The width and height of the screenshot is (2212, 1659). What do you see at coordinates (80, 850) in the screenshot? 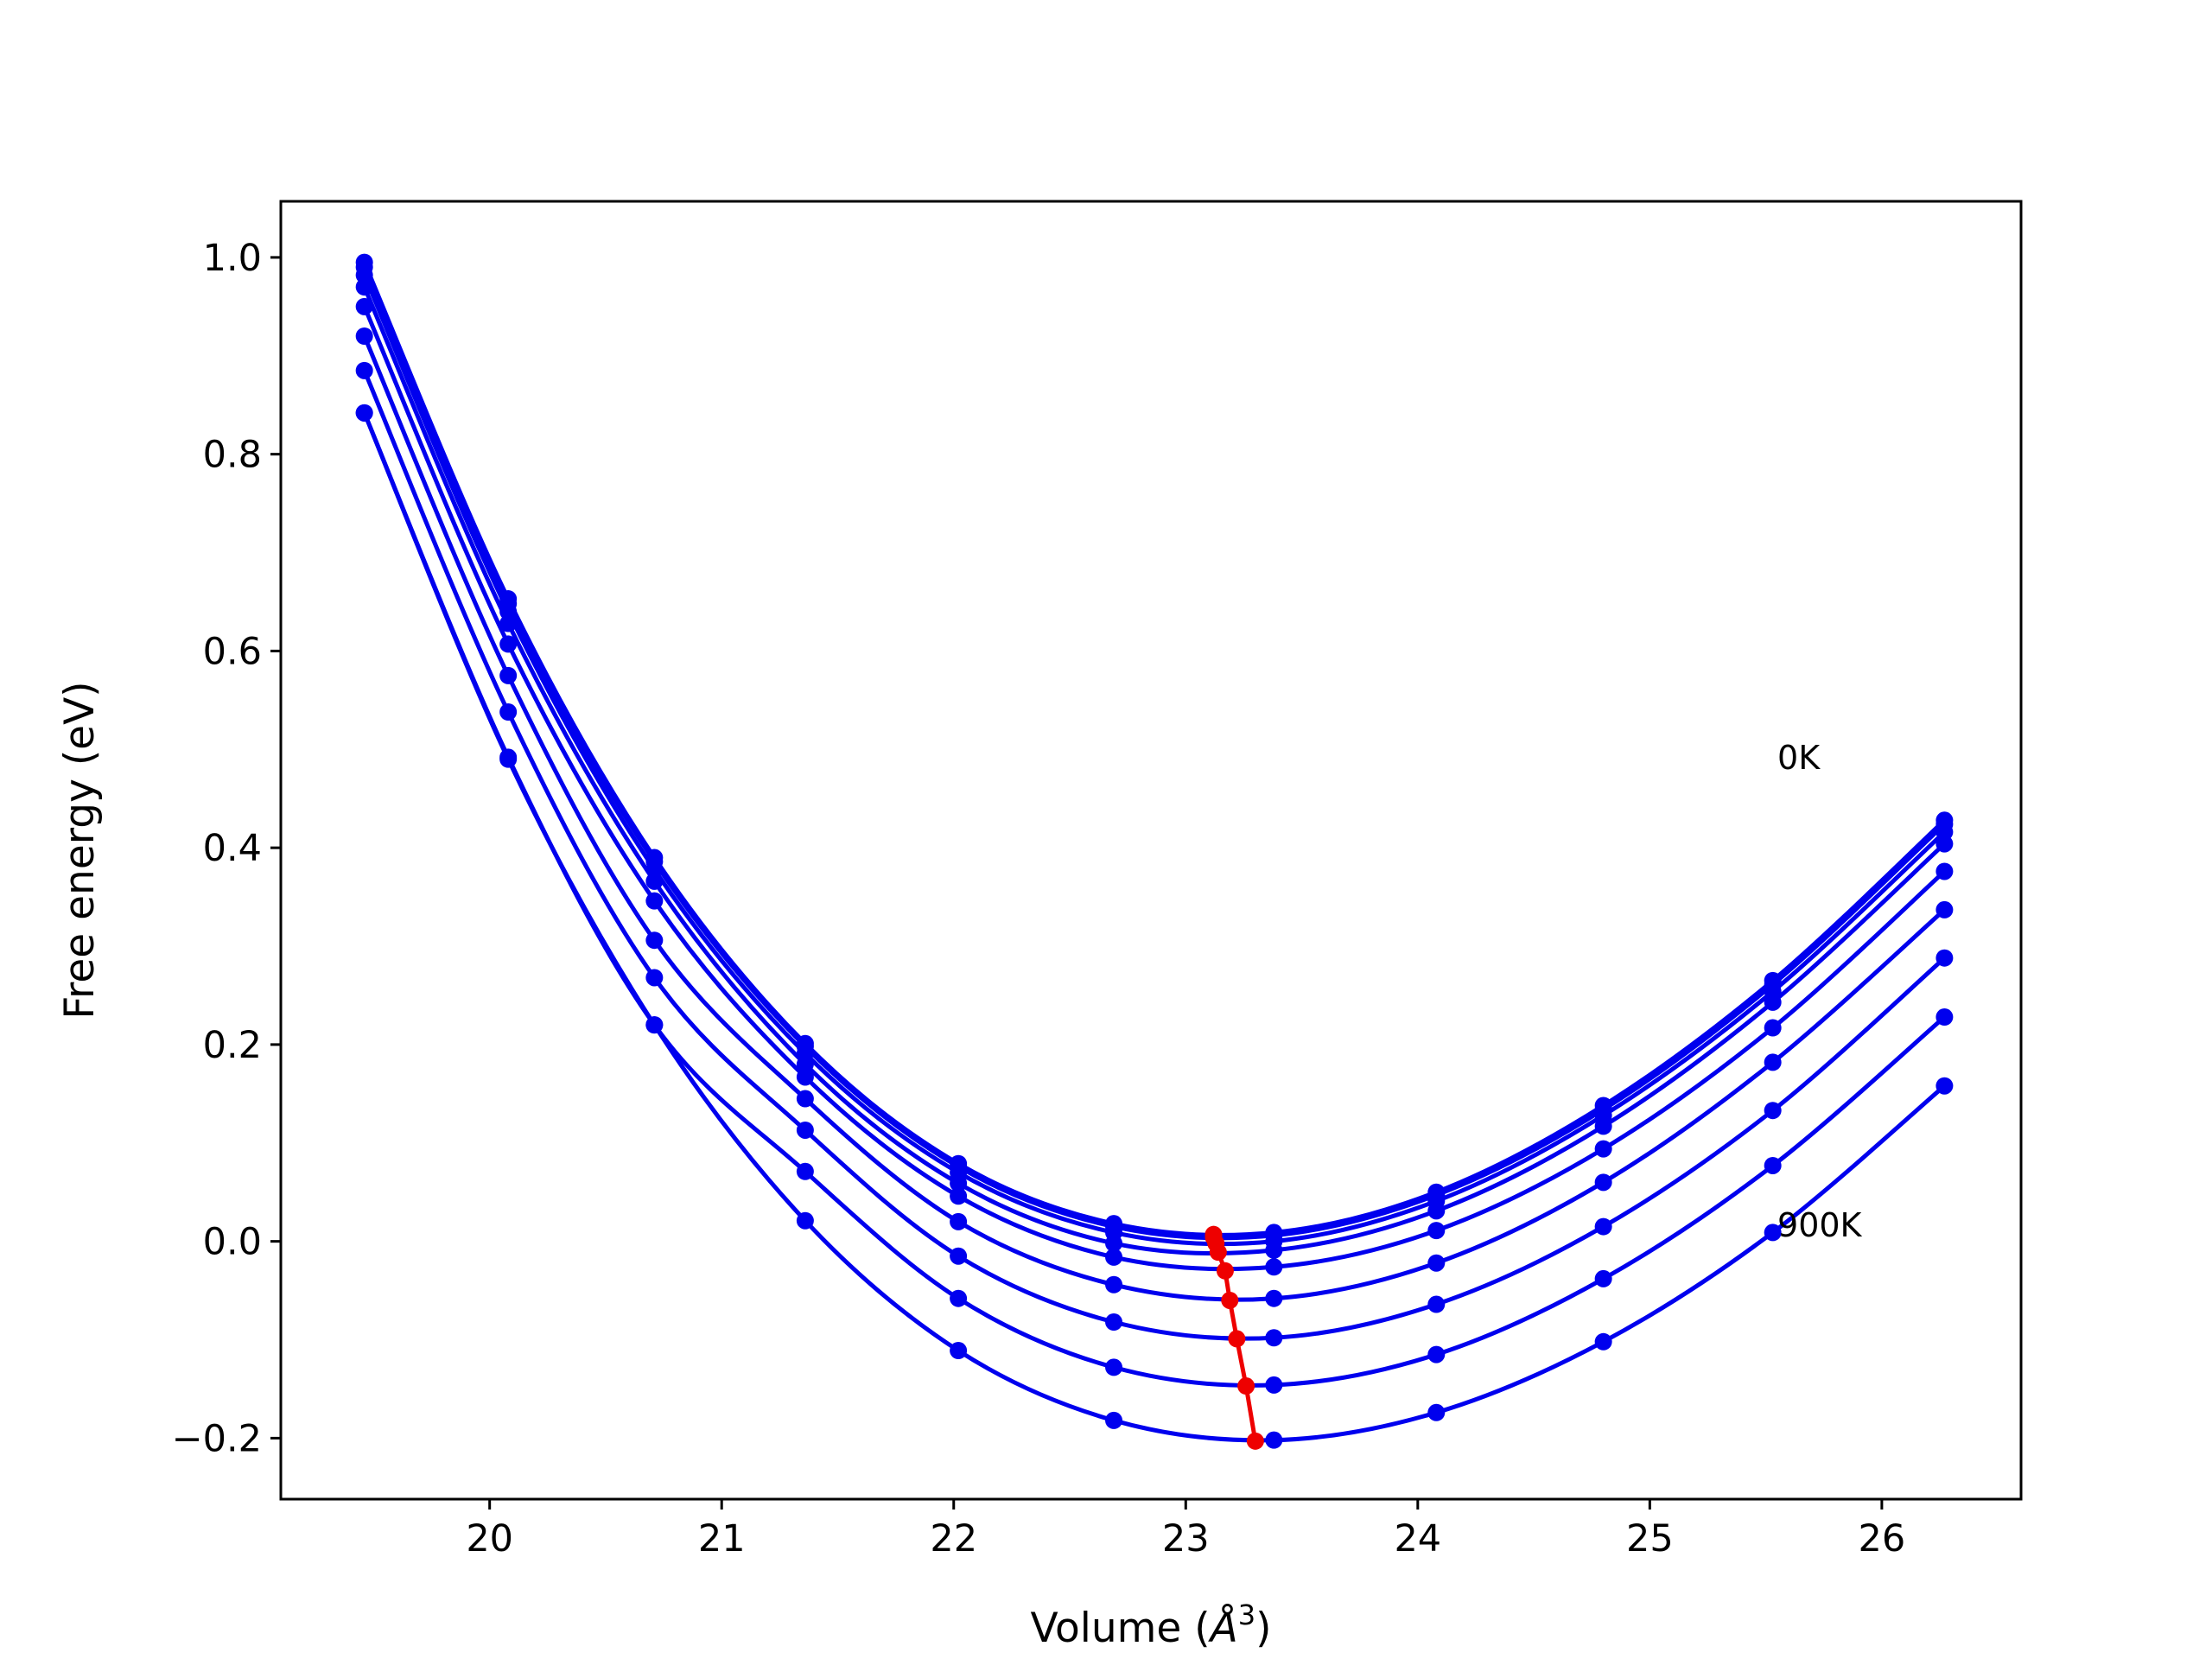
I see `y-axis-label: Free energy (eV)` at bounding box center [80, 850].